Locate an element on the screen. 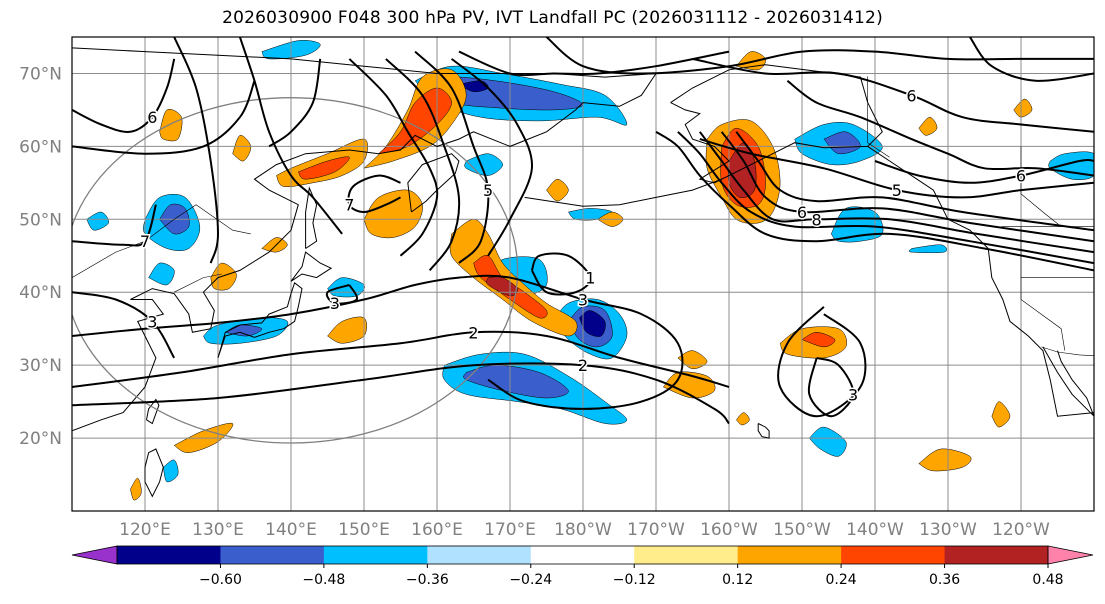 Image resolution: width=1105 pixels, height=604 pixels. pv-contour-label-1: 2 is located at coordinates (473, 332).